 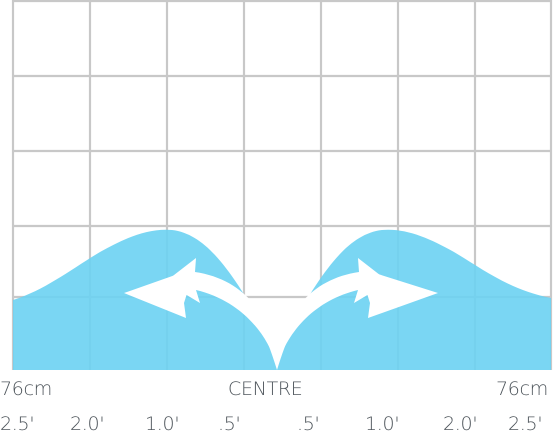 I want to click on curved-arrow-left-icon, so click(x=200, y=312).